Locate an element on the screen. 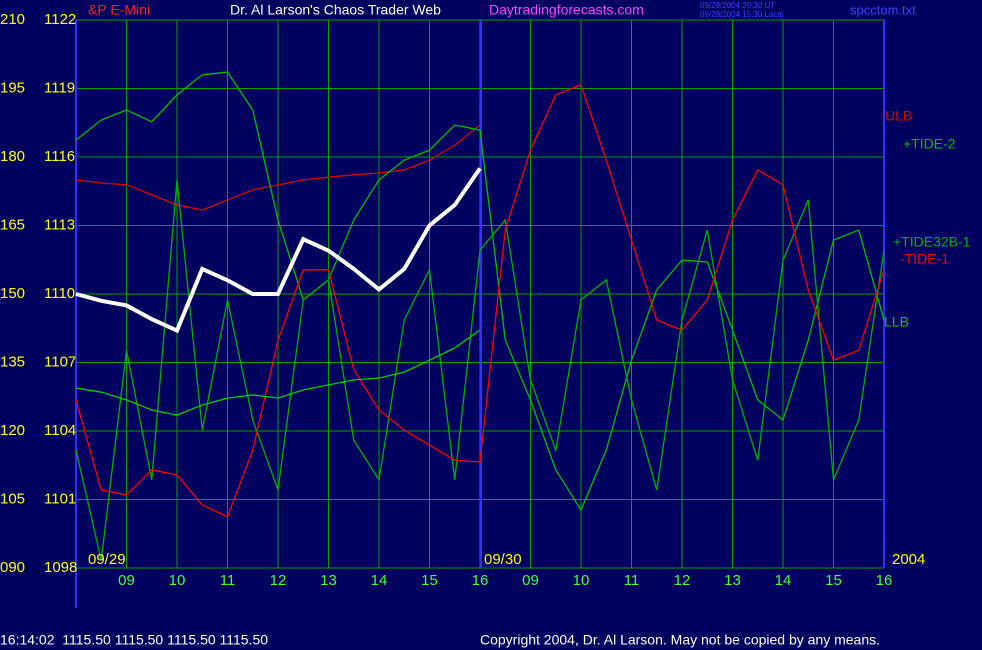  y2-tick-label: 1107 is located at coordinates (60, 361).